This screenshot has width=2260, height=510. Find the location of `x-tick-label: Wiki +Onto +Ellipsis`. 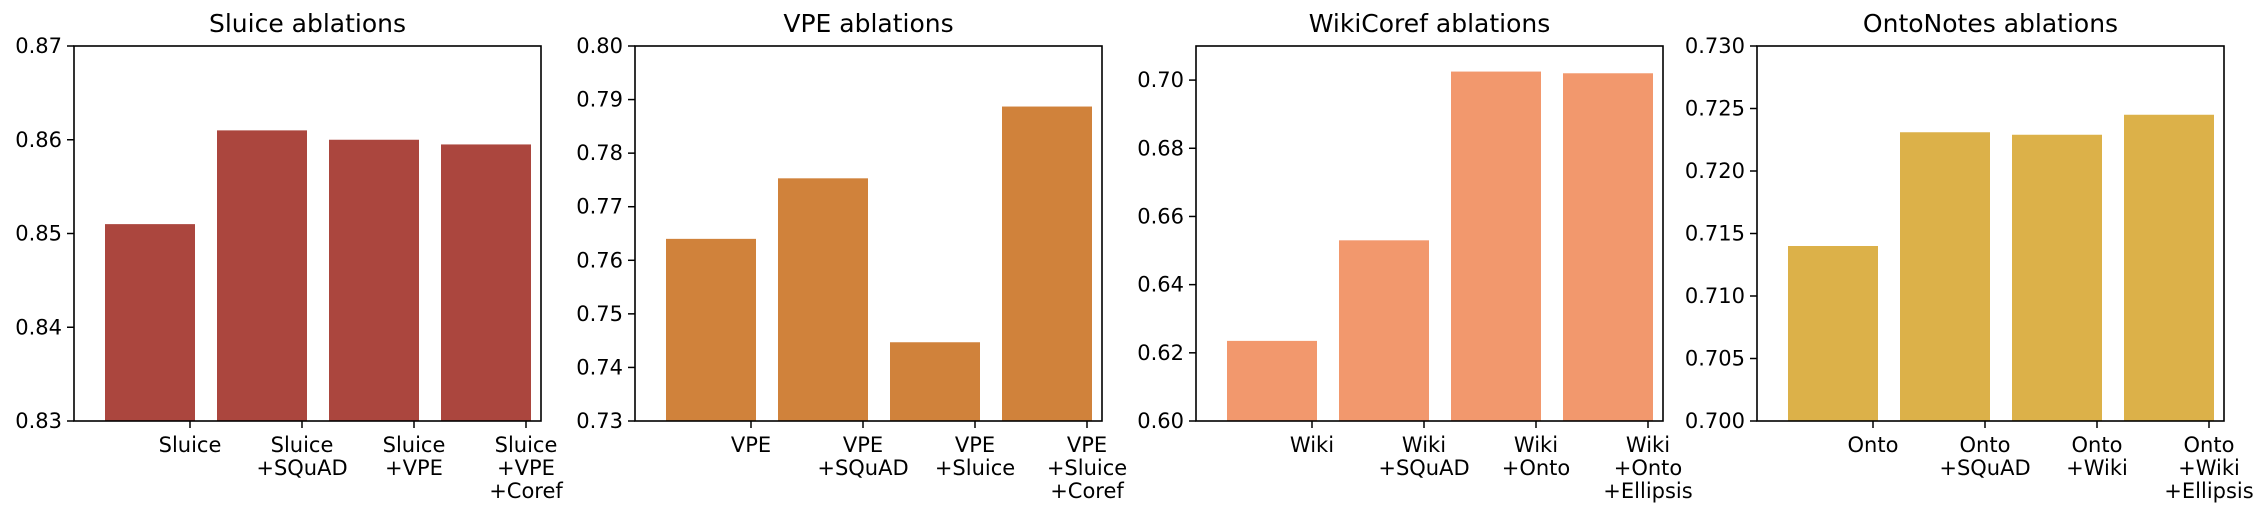

x-tick-label: Wiki +Onto +Ellipsis is located at coordinates (1647, 468).